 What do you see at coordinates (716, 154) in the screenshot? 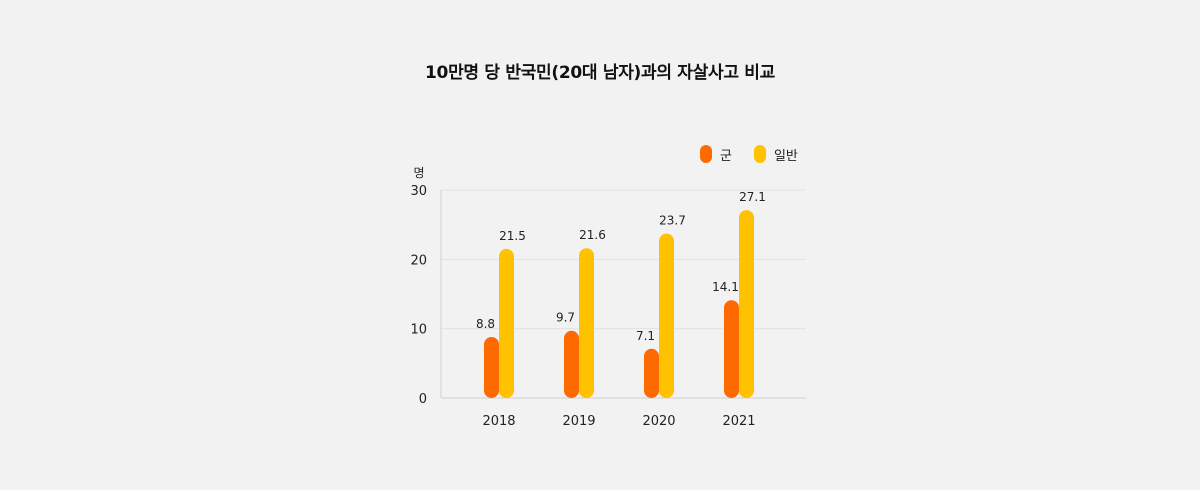
I see `legend-item-military: 군` at bounding box center [716, 154].